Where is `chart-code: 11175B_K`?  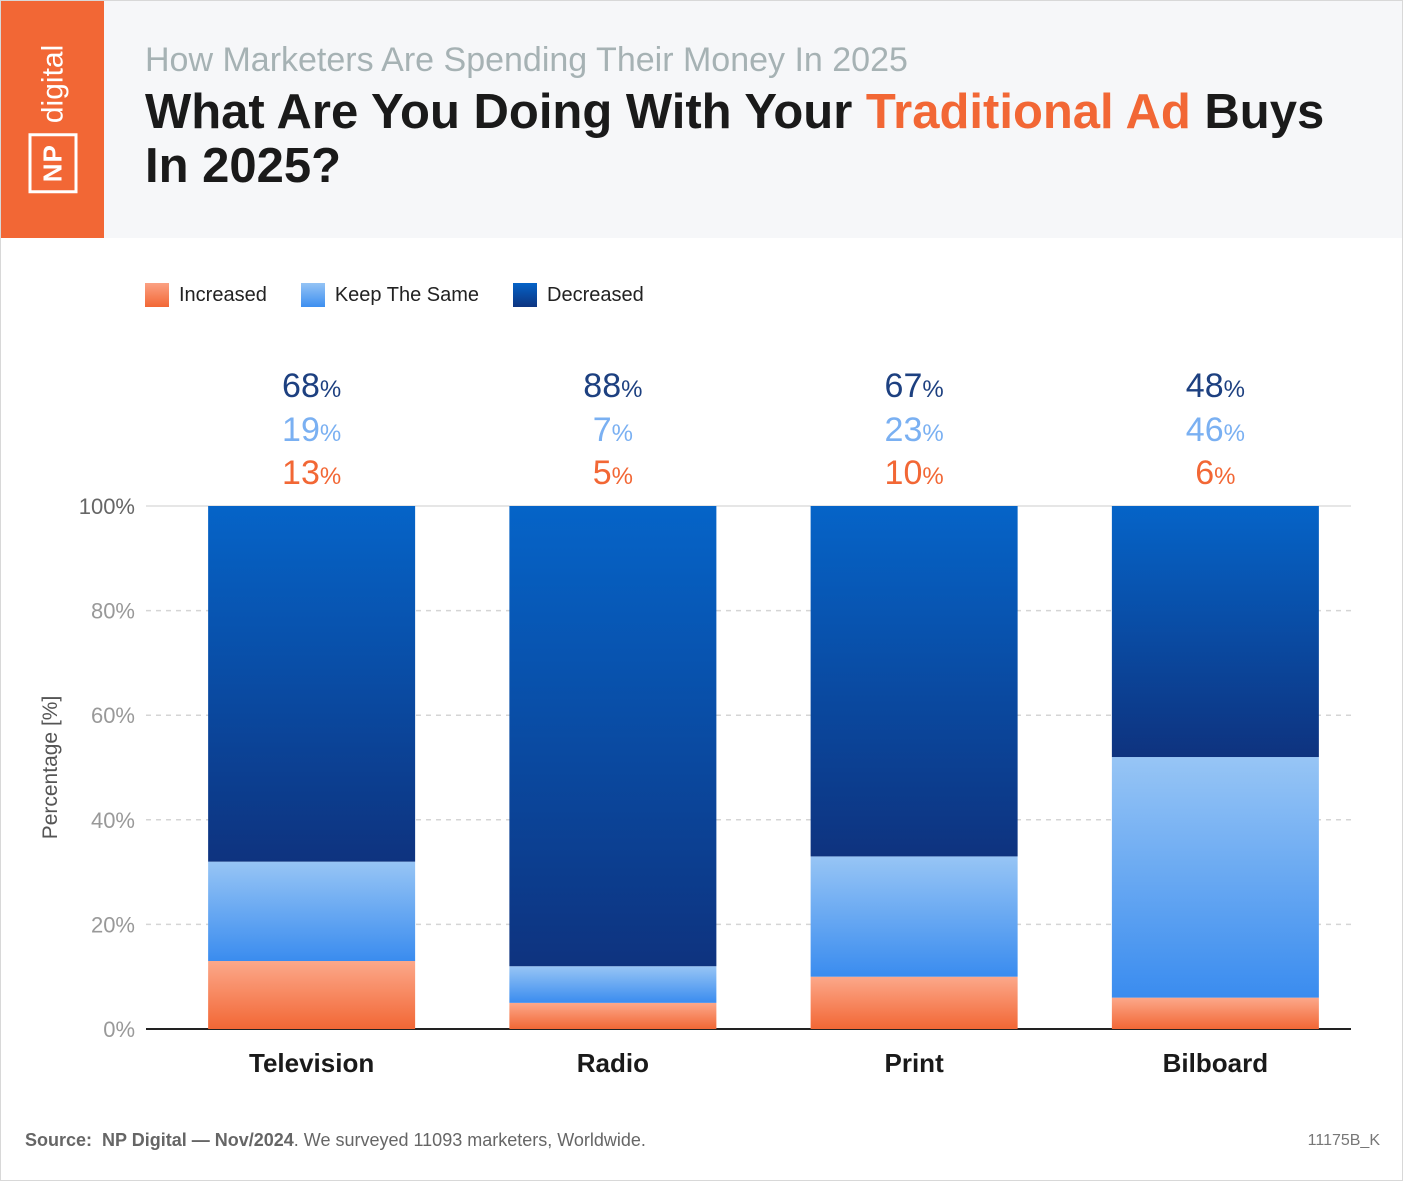
chart-code: 11175B_K is located at coordinates (1343, 1140).